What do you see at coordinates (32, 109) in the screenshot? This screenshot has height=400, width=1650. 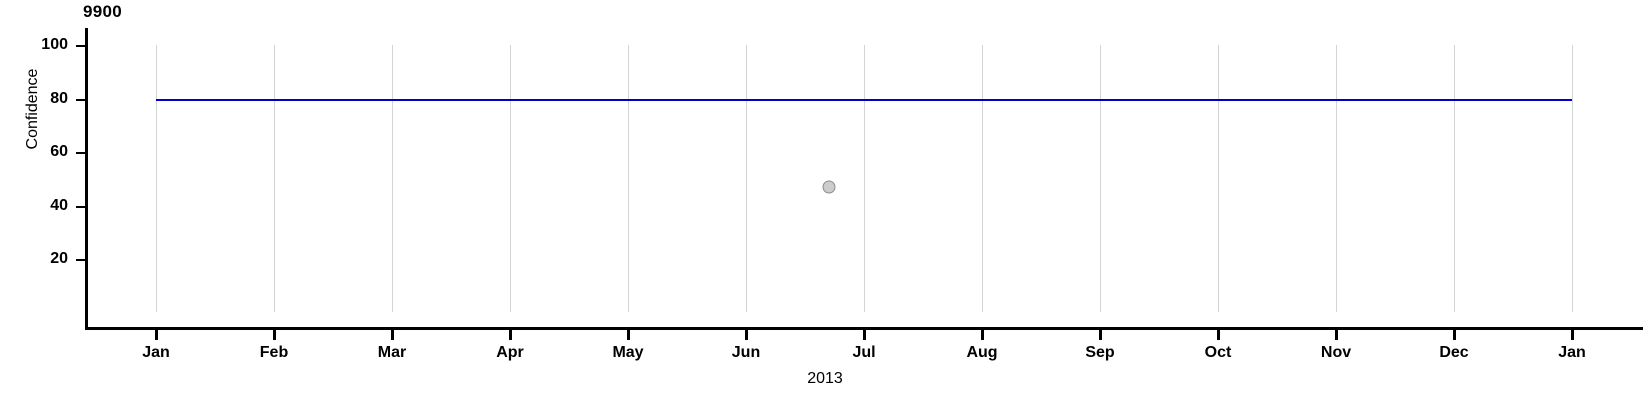 I see `y-axis-title: Confidence` at bounding box center [32, 109].